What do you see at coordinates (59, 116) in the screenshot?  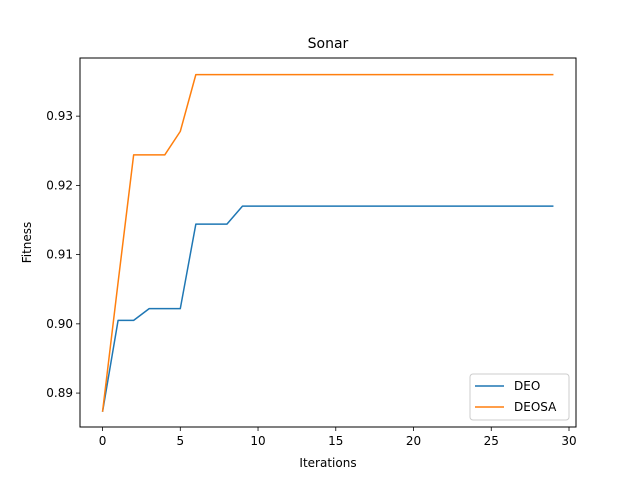 I see `y-tick-label: 0.93` at bounding box center [59, 116].